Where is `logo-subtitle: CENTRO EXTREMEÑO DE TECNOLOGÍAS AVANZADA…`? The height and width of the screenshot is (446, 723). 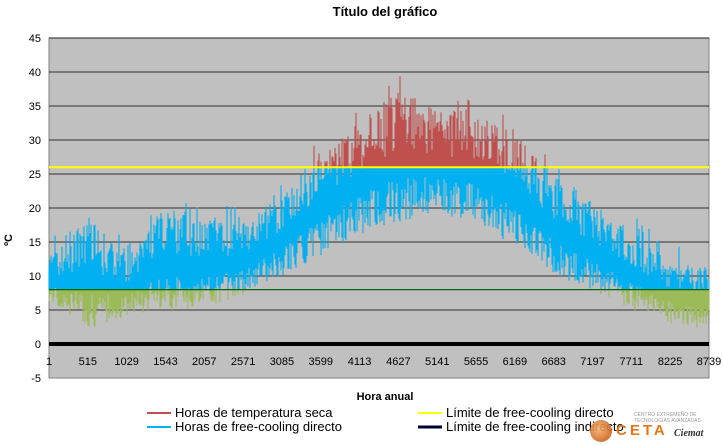
logo-subtitle: CENTRO EXTREMEÑO DE TECNOLOGÍAS AVANZADA… is located at coordinates (667, 418).